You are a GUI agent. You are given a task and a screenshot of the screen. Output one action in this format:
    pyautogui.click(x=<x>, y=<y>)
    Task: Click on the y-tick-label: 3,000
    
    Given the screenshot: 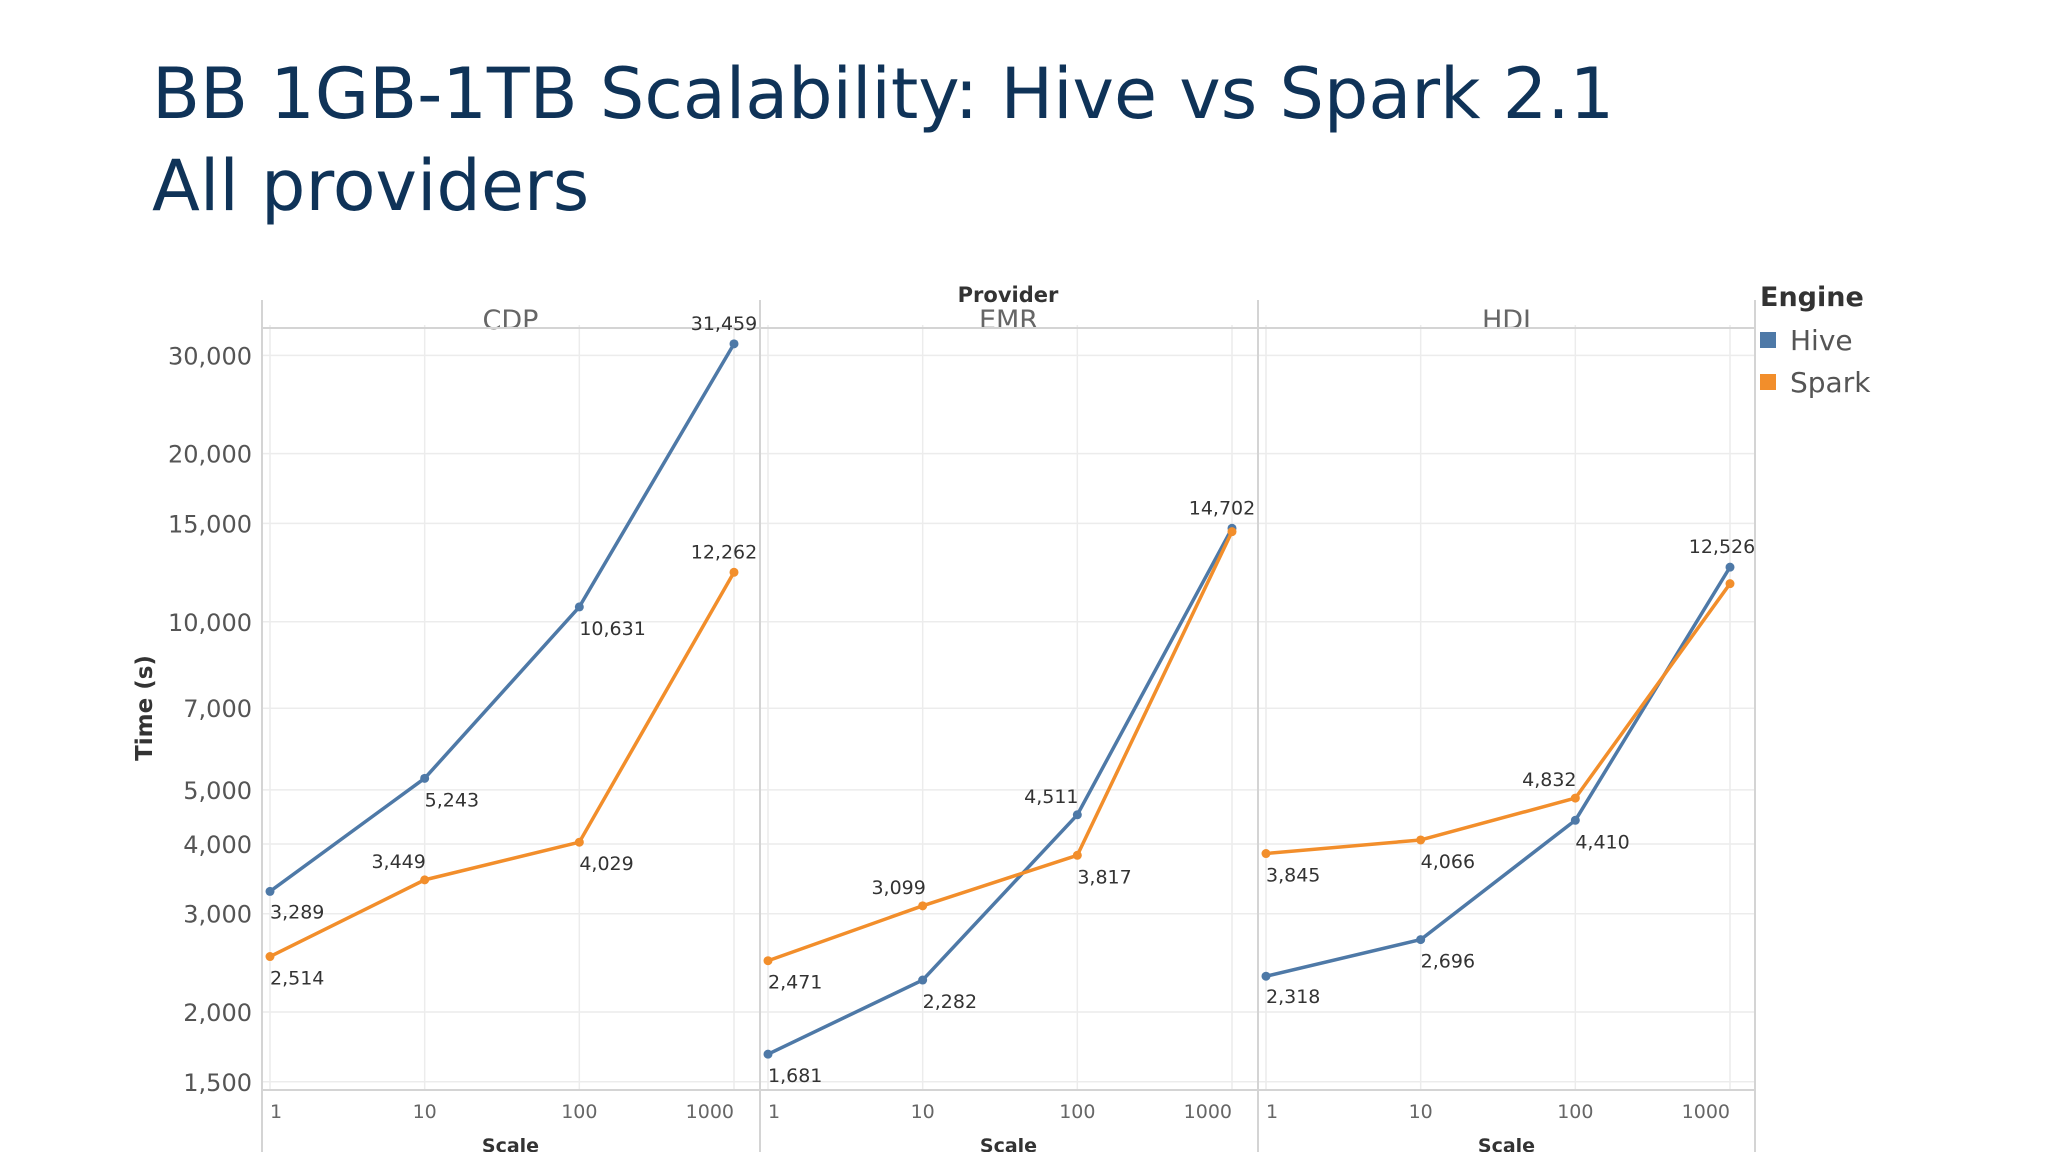 What is the action you would take?
    pyautogui.click(x=217, y=915)
    